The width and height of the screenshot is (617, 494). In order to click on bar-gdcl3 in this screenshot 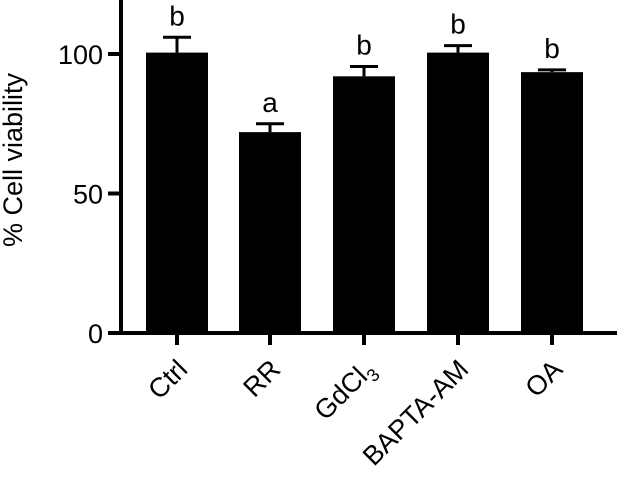, I will do `click(364, 204)`.